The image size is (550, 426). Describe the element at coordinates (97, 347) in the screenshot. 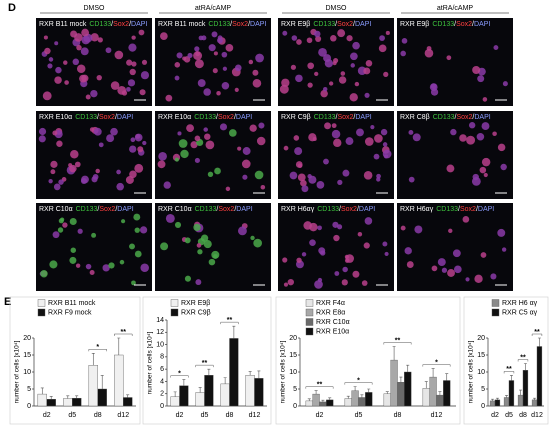

I see `significance-mark: *` at that location.